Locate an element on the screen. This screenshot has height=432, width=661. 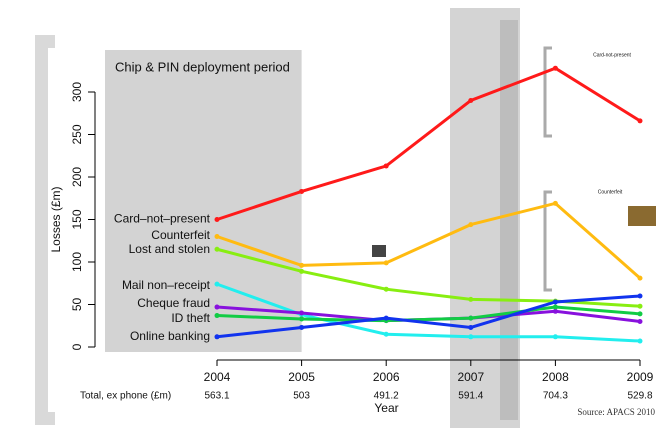
series-label: Counterfeit is located at coordinates (180, 235).